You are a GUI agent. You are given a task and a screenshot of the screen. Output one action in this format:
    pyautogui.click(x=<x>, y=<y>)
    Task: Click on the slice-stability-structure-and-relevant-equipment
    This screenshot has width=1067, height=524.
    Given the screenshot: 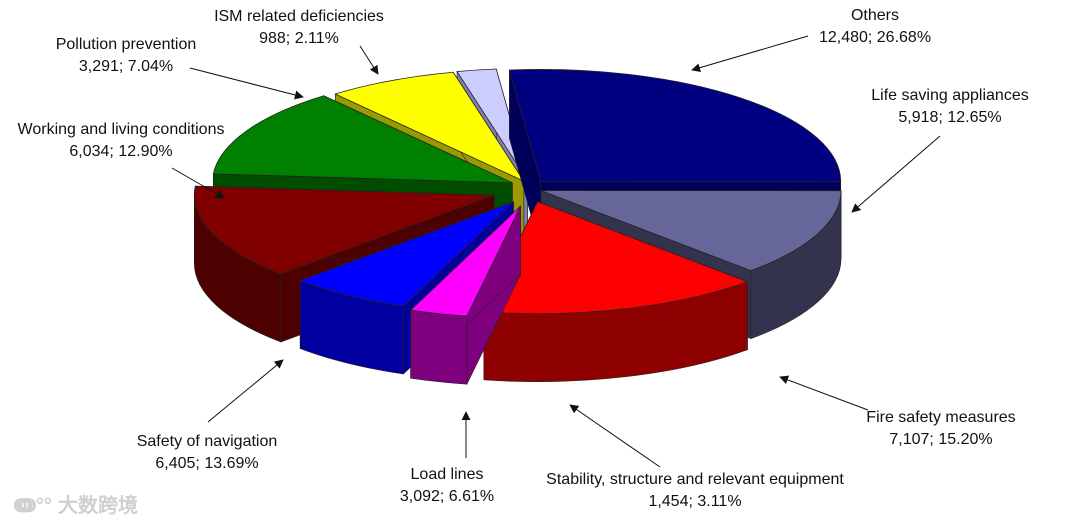 What is the action you would take?
    pyautogui.click(x=465, y=295)
    